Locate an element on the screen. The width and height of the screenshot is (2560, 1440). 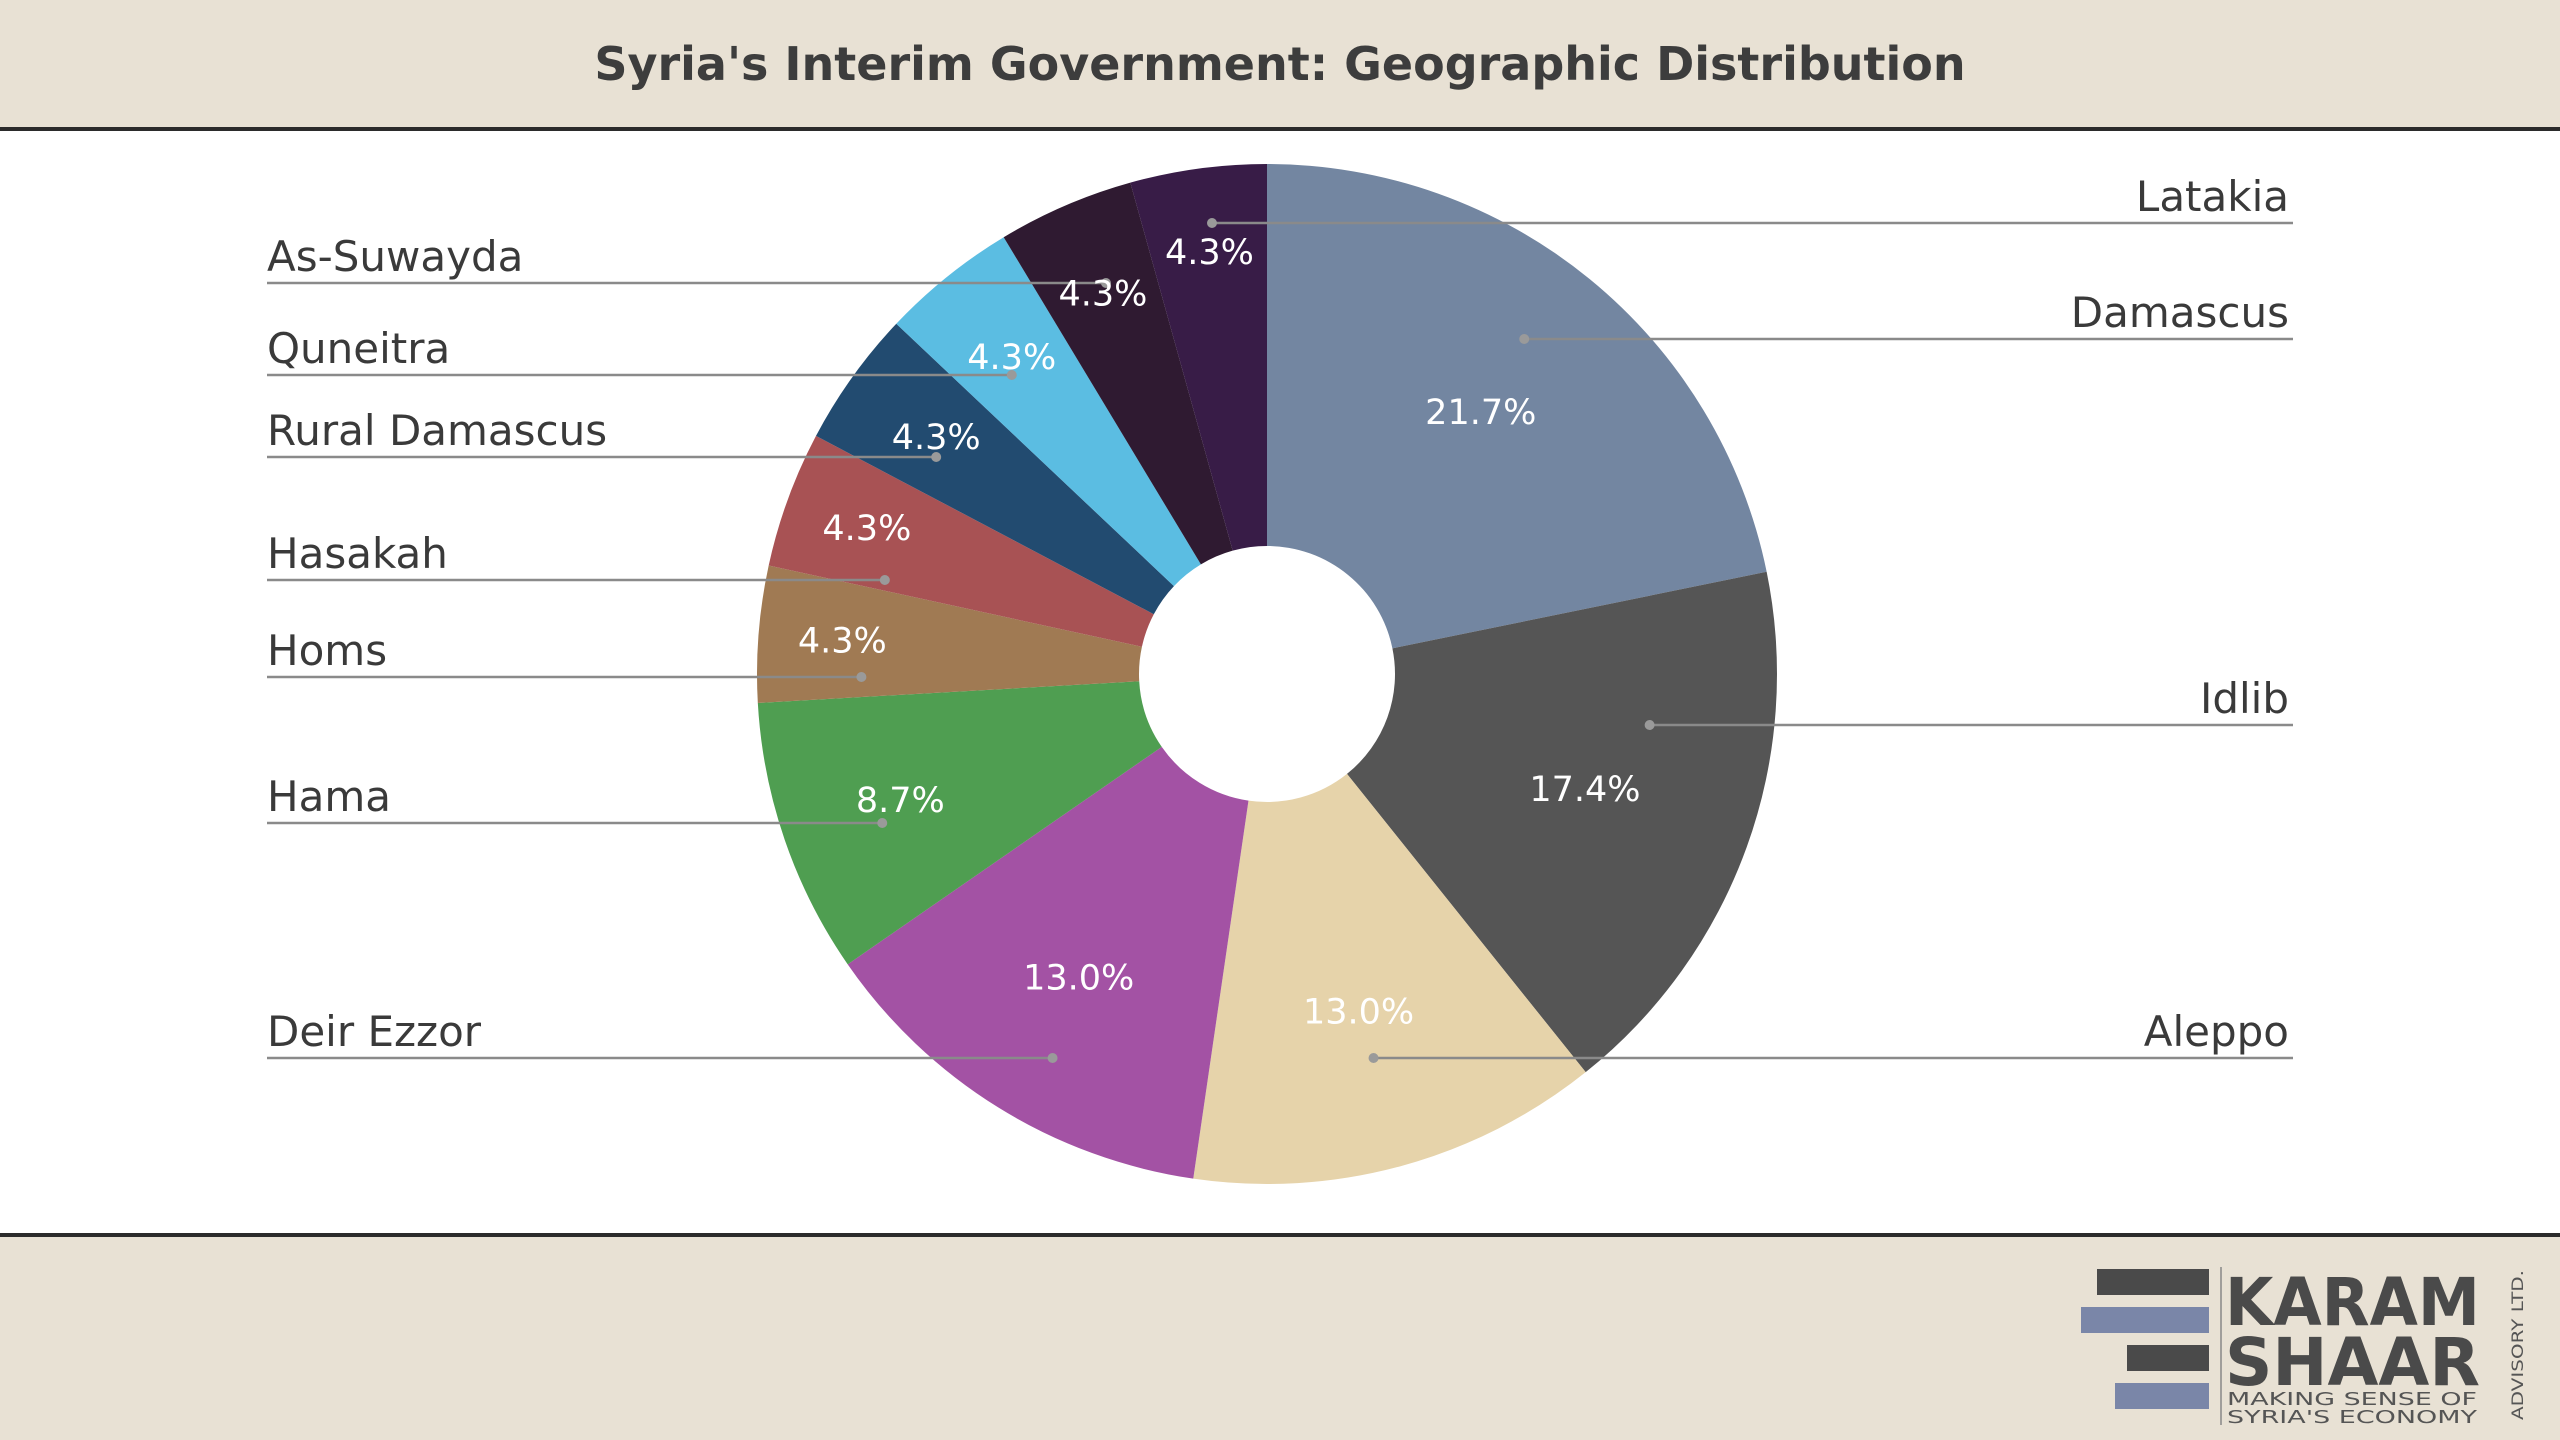
logo-vertical-text: ADVISORY LTD. is located at coordinates (2517, 1345).